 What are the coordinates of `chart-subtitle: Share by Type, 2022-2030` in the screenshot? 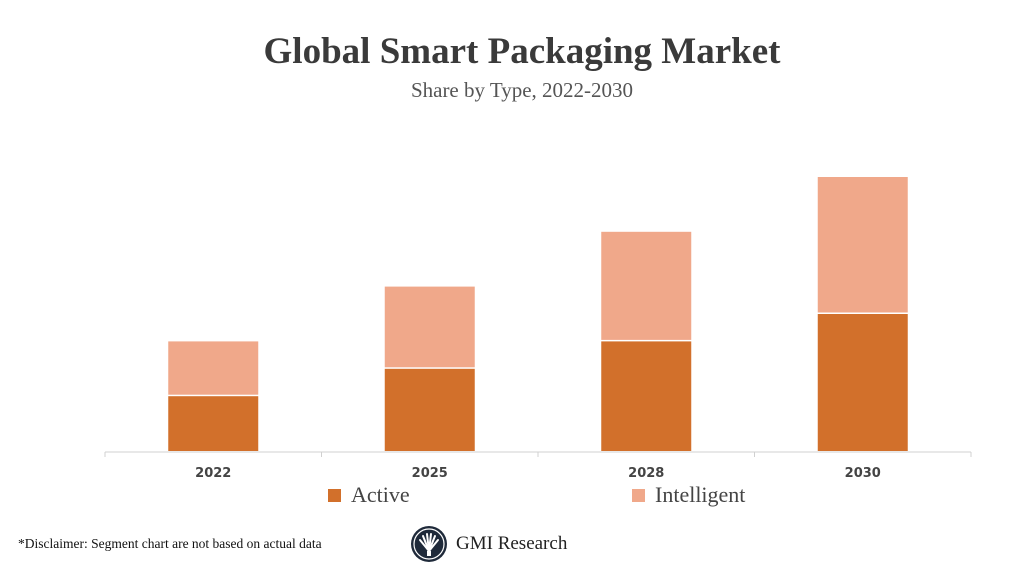 It's located at (522, 90).